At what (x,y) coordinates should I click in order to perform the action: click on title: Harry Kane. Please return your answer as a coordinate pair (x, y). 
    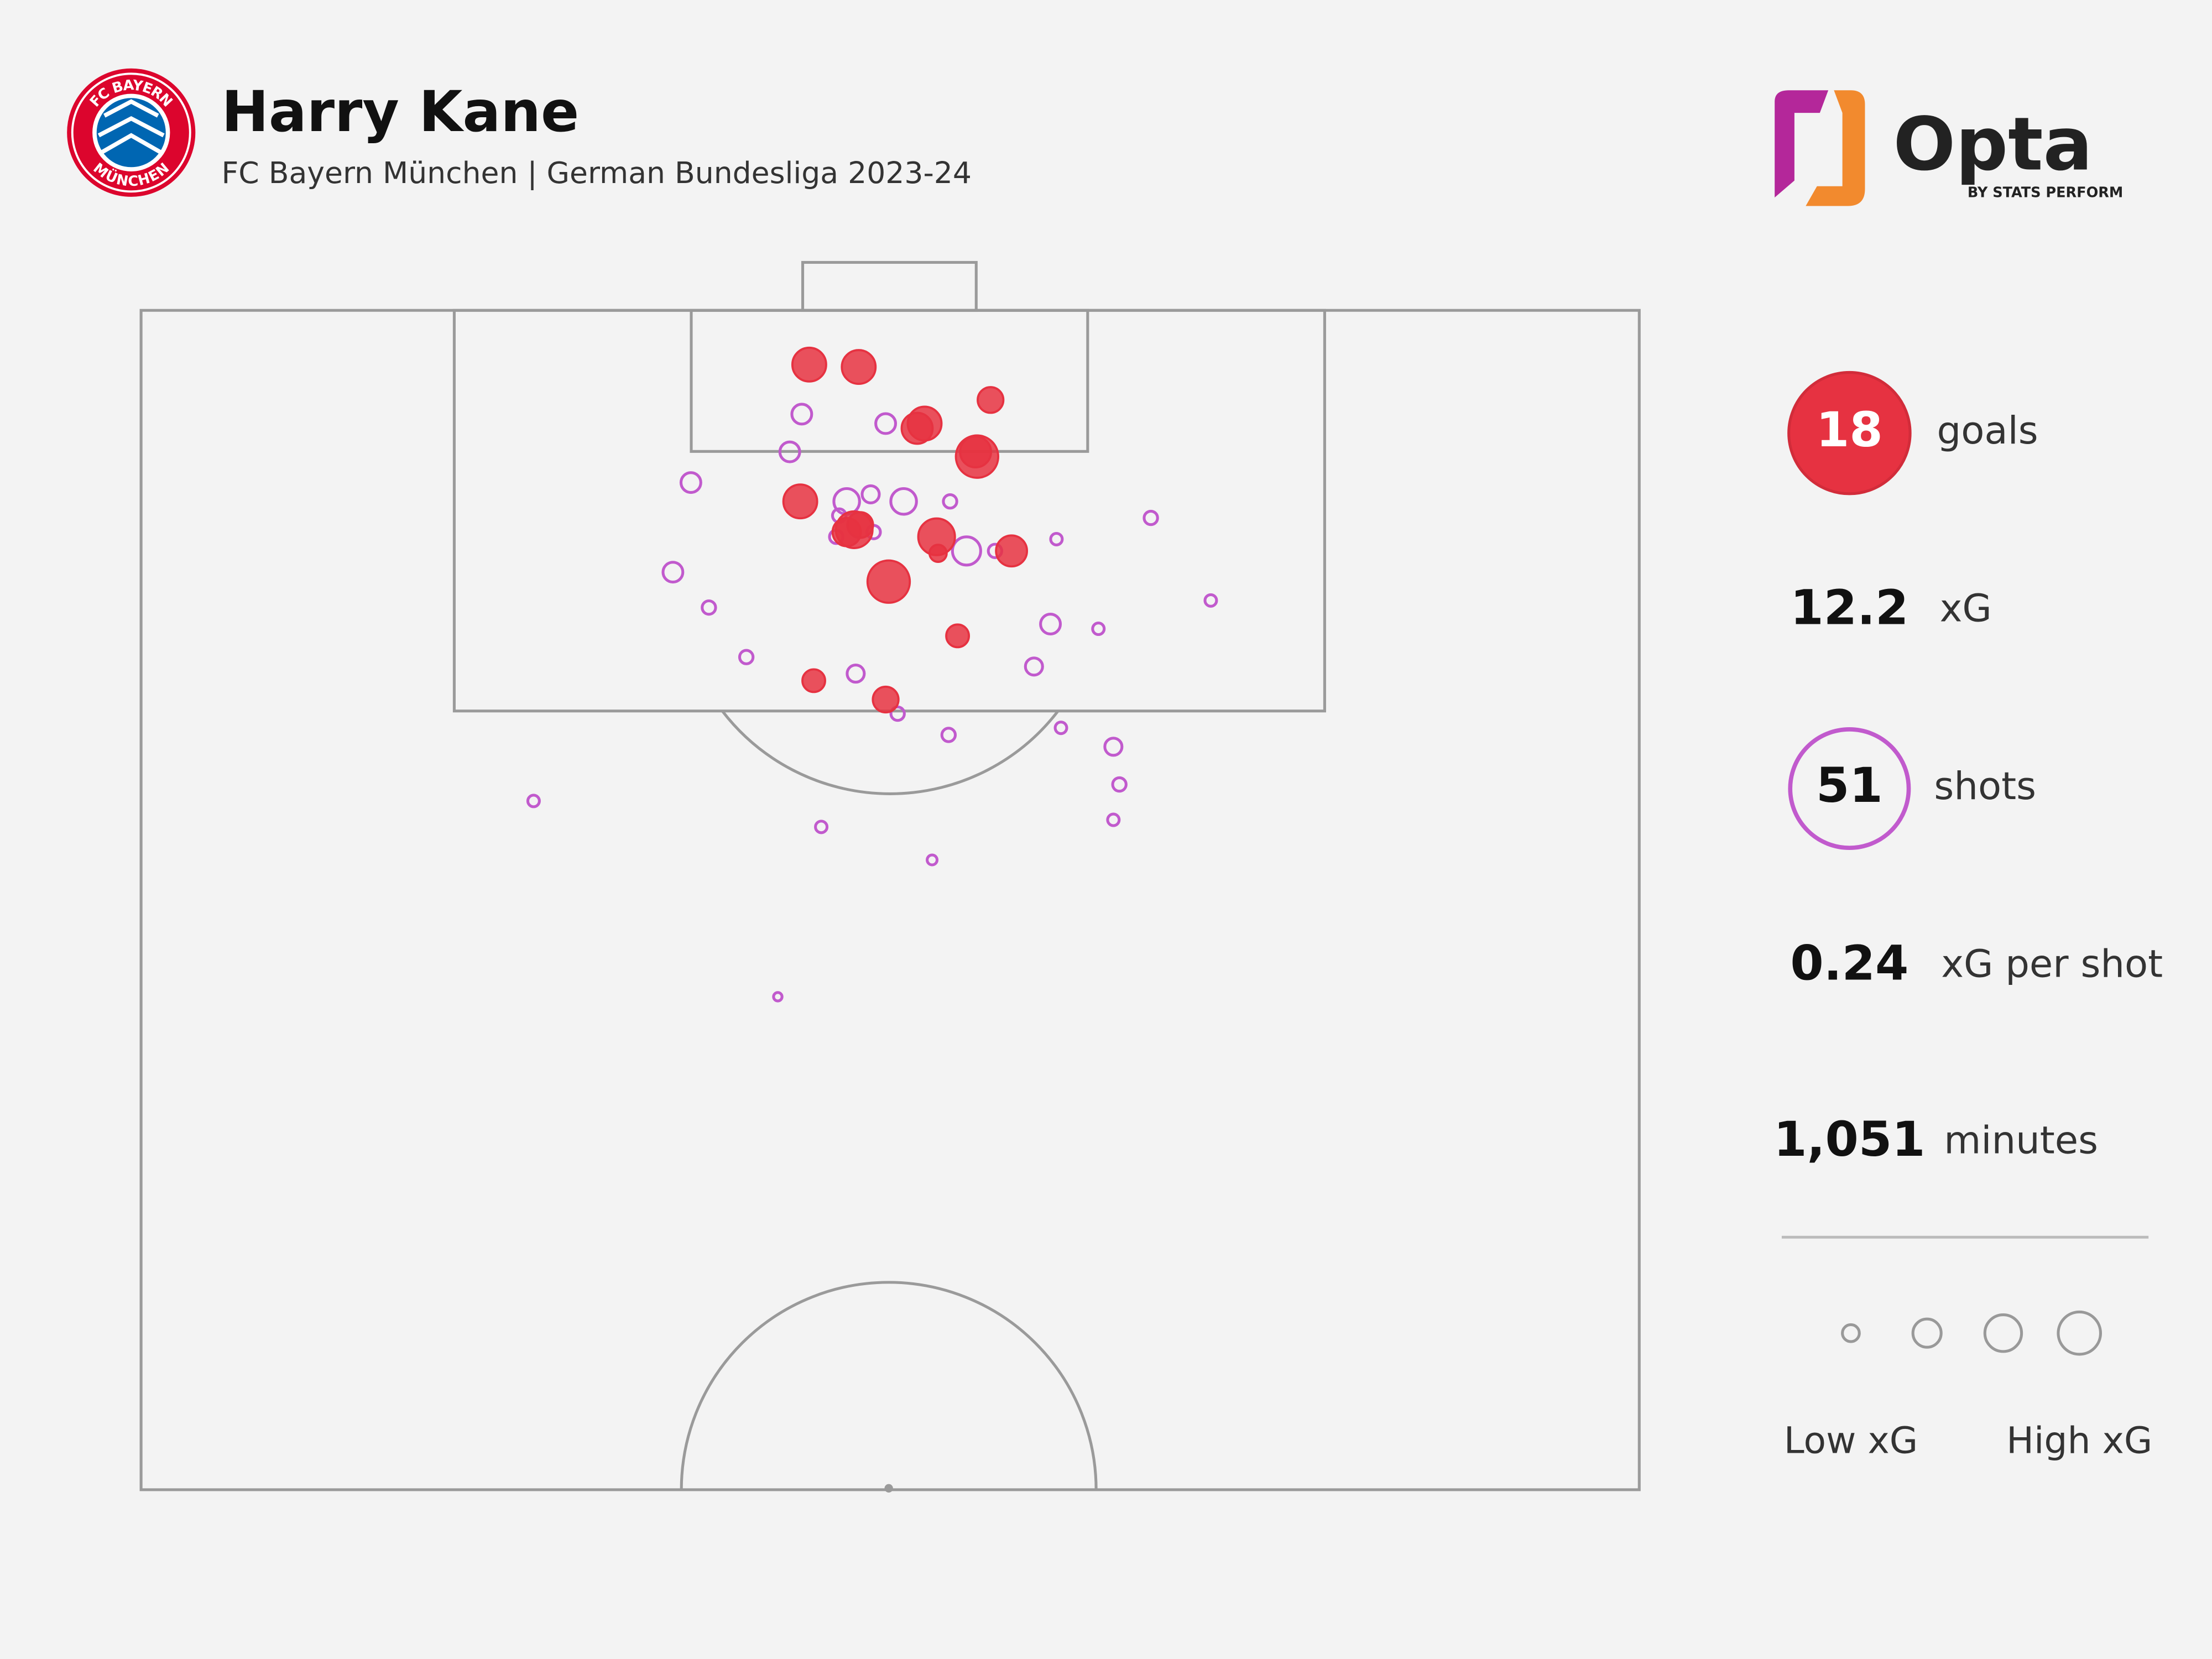
    Looking at the image, I should click on (401, 112).